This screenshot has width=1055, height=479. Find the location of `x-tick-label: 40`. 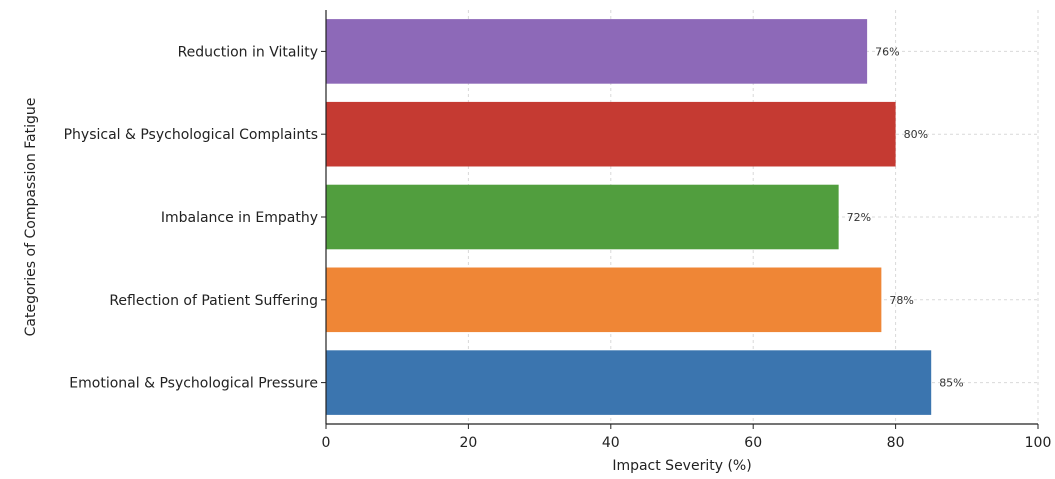

x-tick-label: 40 is located at coordinates (611, 443).